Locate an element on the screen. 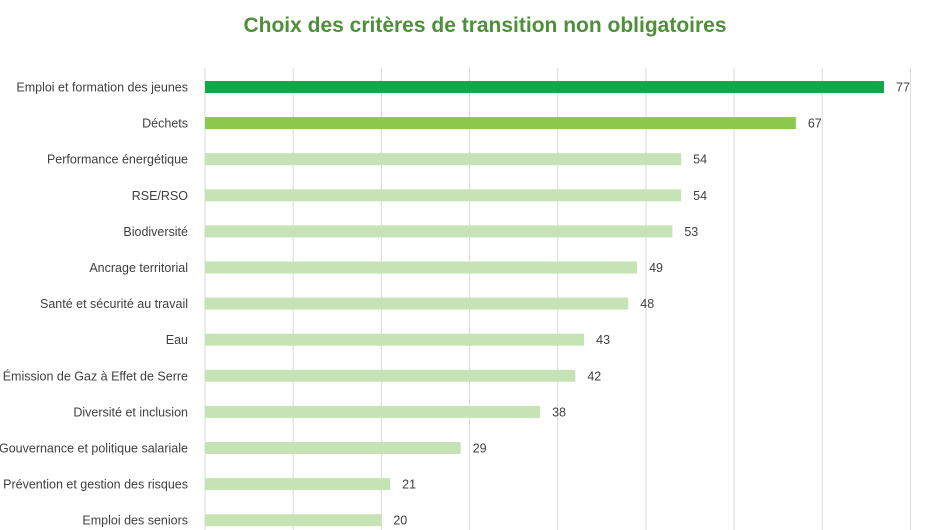  category-label: RSE/RSO is located at coordinates (160, 196).